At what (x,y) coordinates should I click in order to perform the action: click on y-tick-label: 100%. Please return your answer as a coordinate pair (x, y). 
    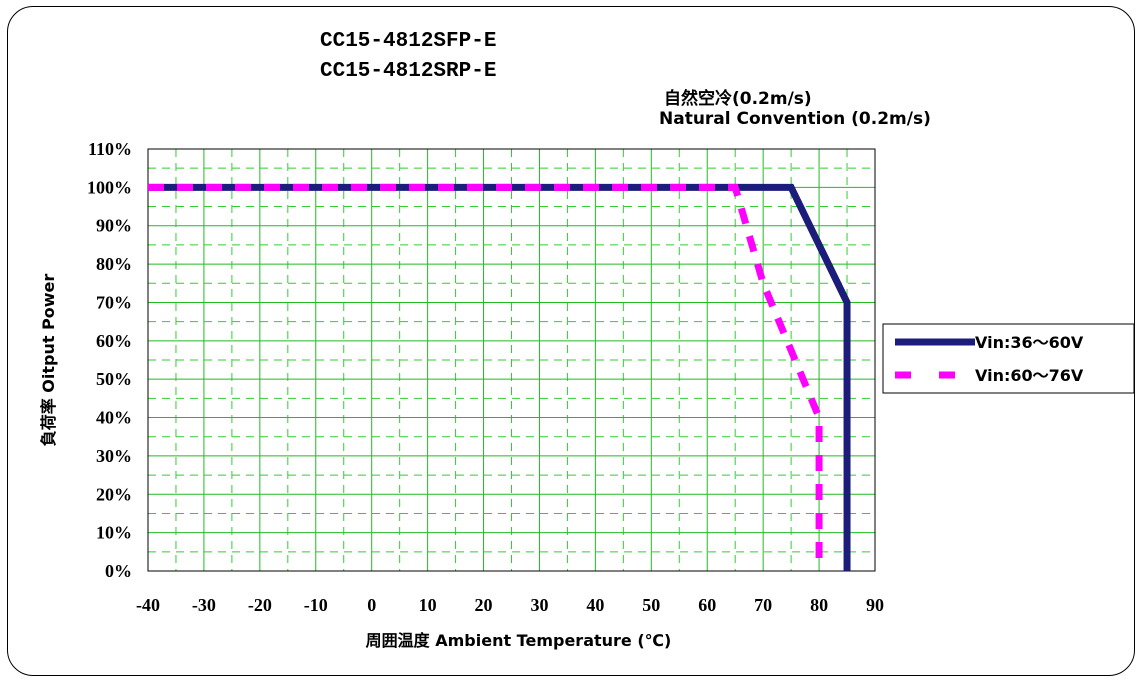
    Looking at the image, I should click on (109, 187).